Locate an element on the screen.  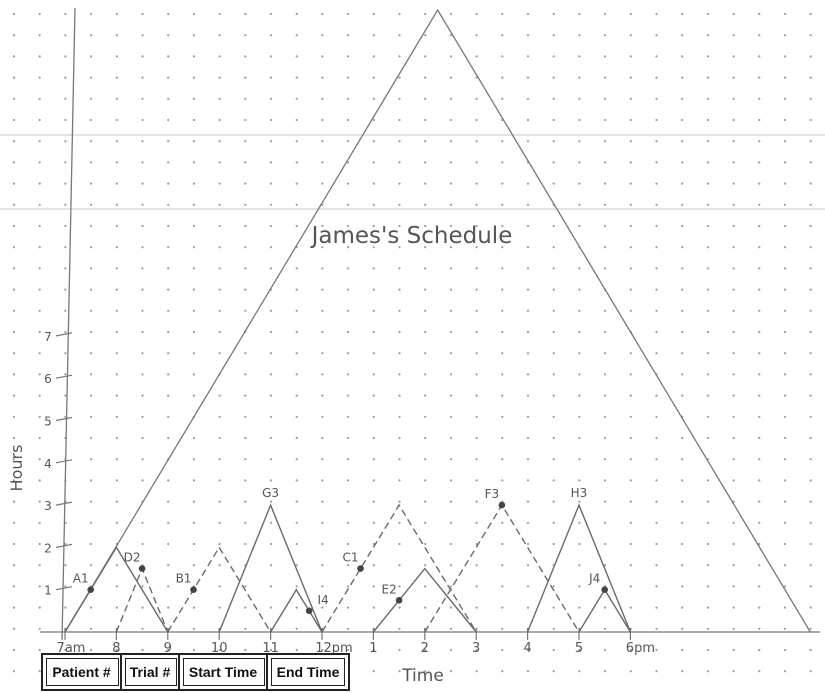
y-tick-label: 4 is located at coordinates (48, 464).